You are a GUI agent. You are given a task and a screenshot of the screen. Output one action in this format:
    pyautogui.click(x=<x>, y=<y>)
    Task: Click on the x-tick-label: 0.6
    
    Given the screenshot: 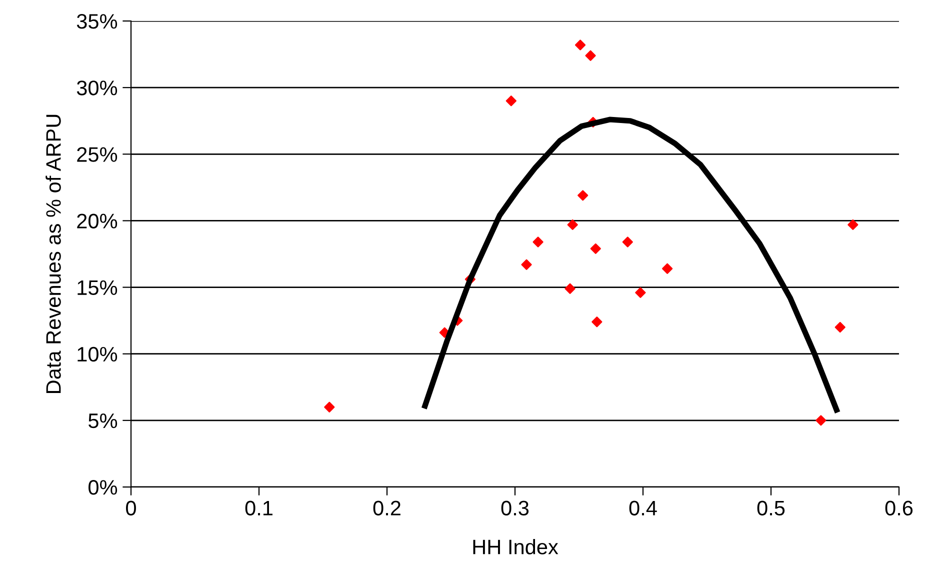 What is the action you would take?
    pyautogui.click(x=899, y=508)
    